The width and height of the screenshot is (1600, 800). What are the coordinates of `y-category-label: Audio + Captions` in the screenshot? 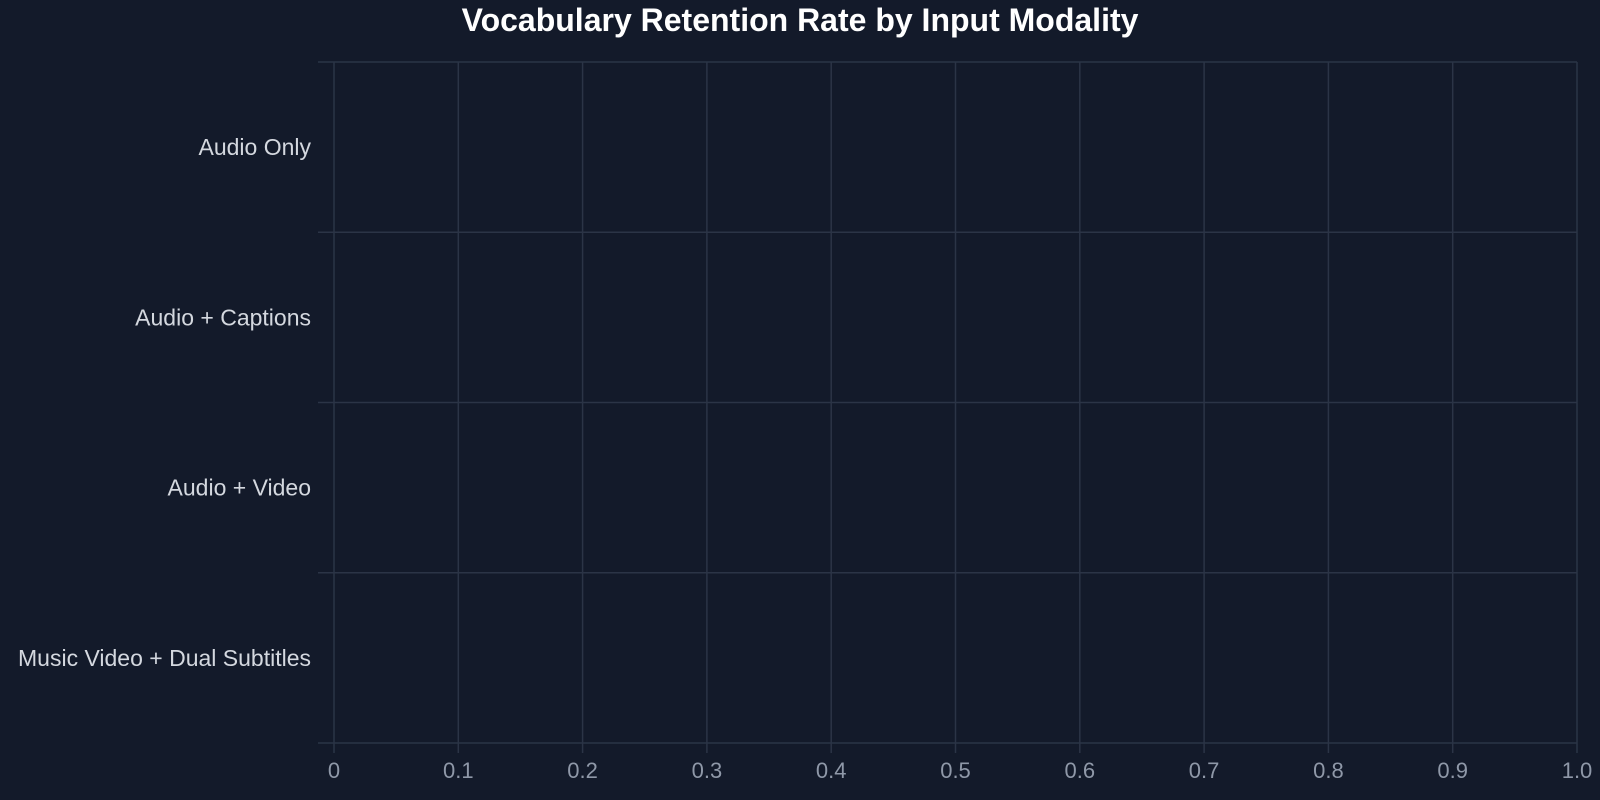 It's located at (223, 317).